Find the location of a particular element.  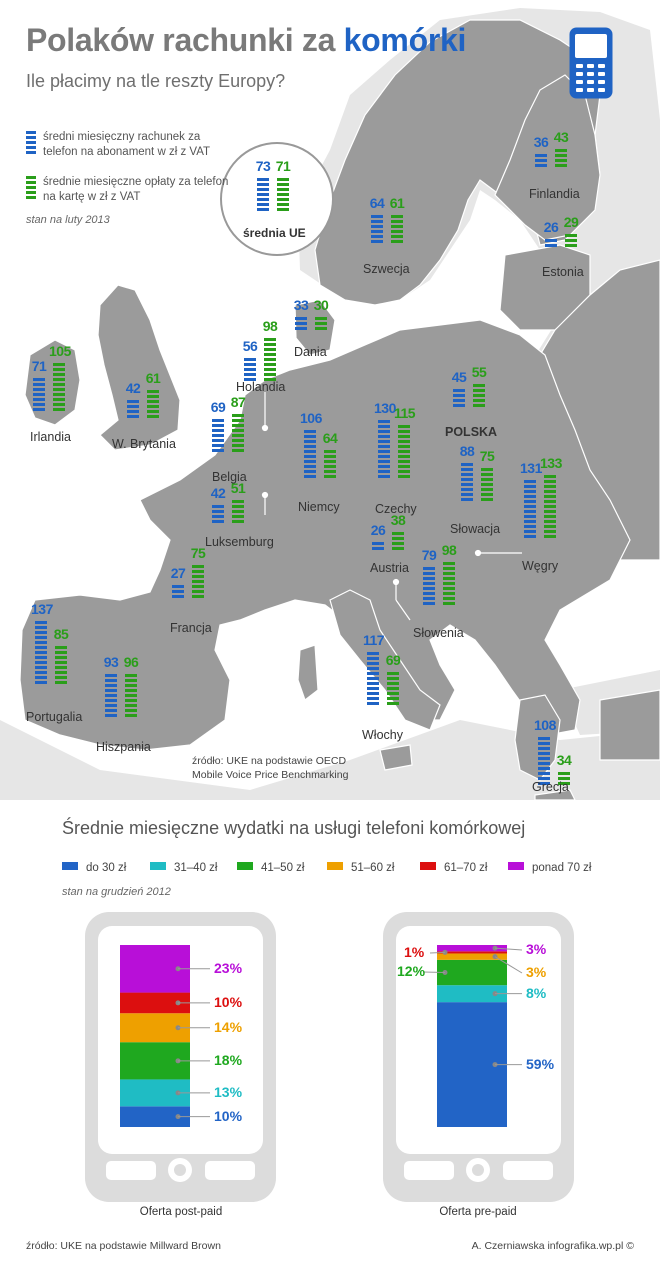

value-label-prepaid: 61 is located at coordinates (397, 203).